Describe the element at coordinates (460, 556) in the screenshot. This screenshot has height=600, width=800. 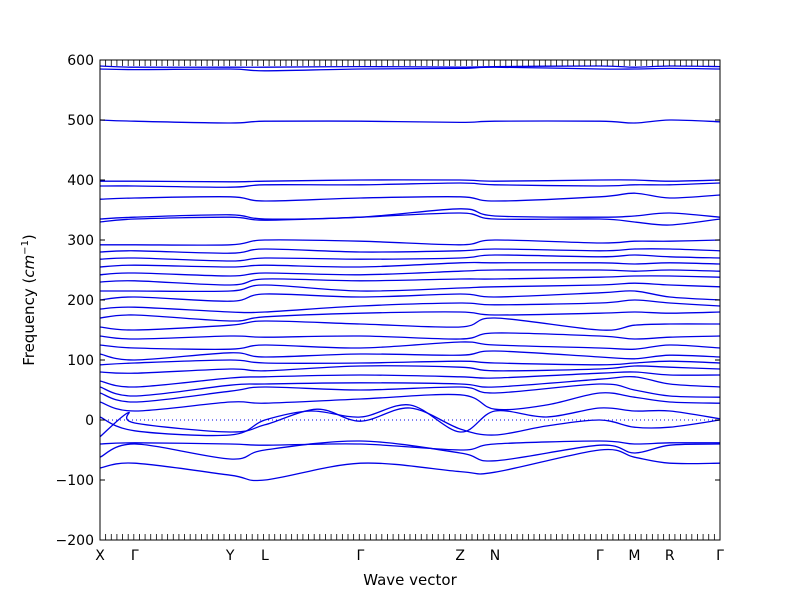
I see `x-tick-label: Z` at that location.